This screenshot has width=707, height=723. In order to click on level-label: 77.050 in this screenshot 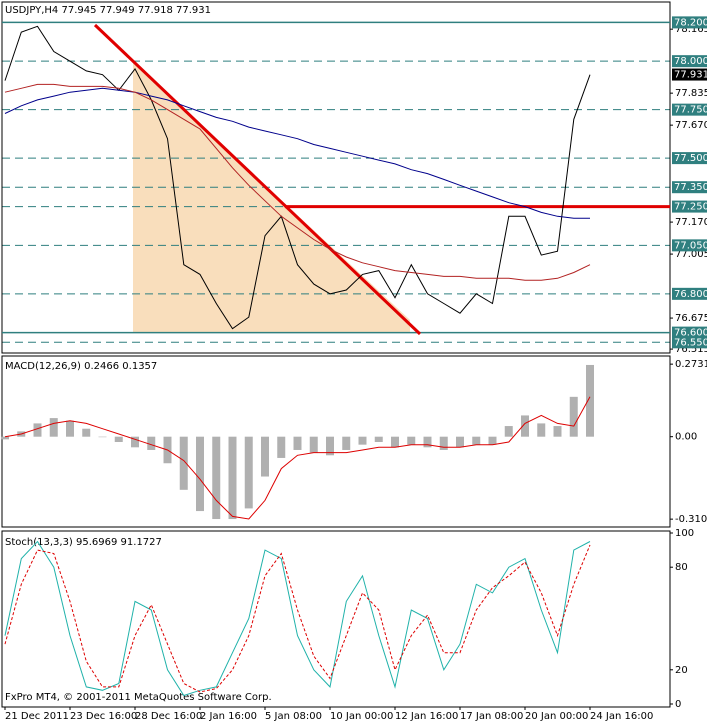, I will do `click(690, 245)`.